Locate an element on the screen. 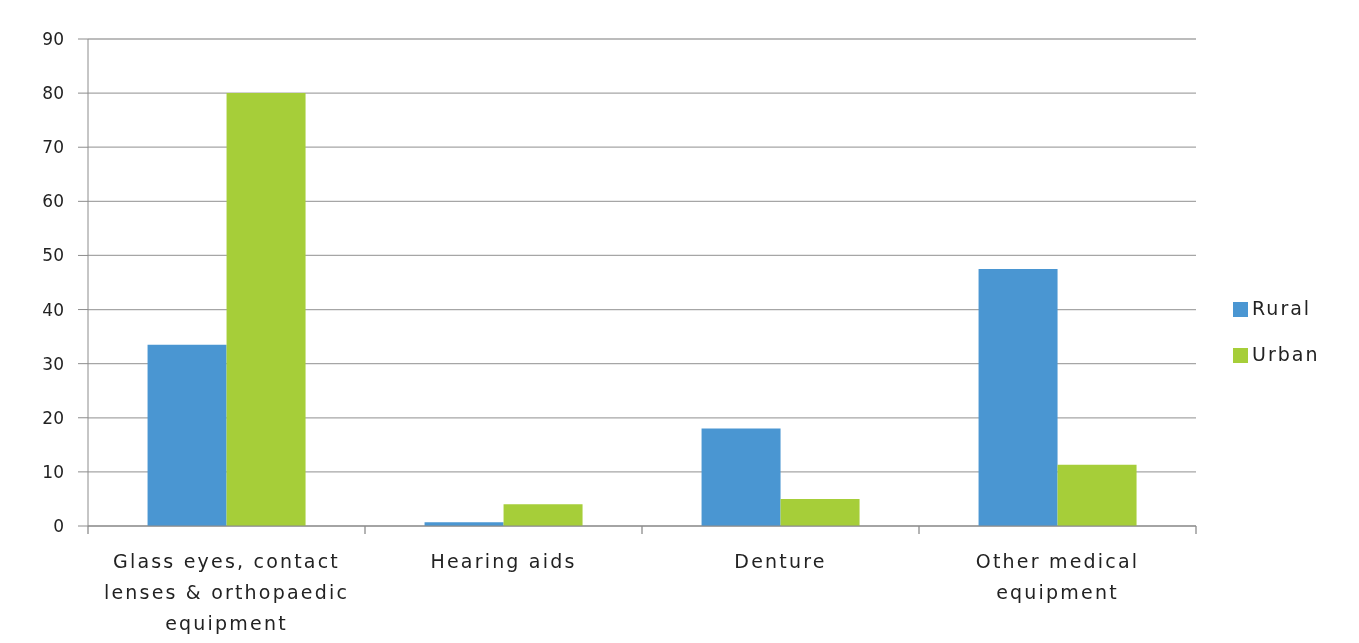  x-tick-label: Glass eyes, contact lenses & orthopaedic equipment is located at coordinates (226, 592).